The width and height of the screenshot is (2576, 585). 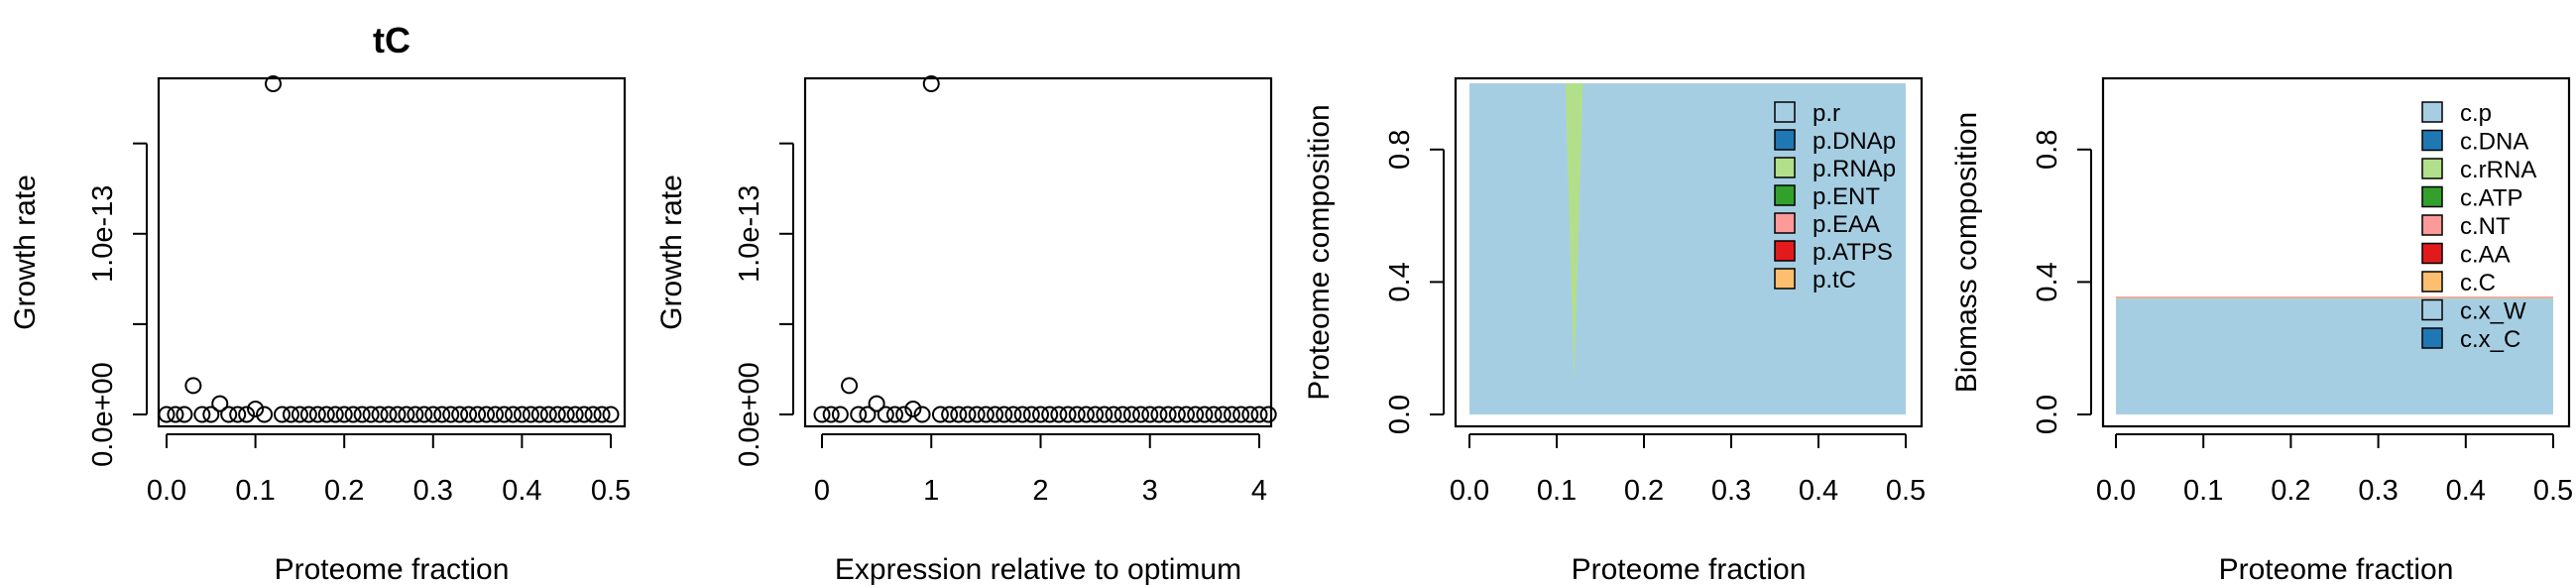 I want to click on x-tick-label: 0.4, so click(x=2466, y=491).